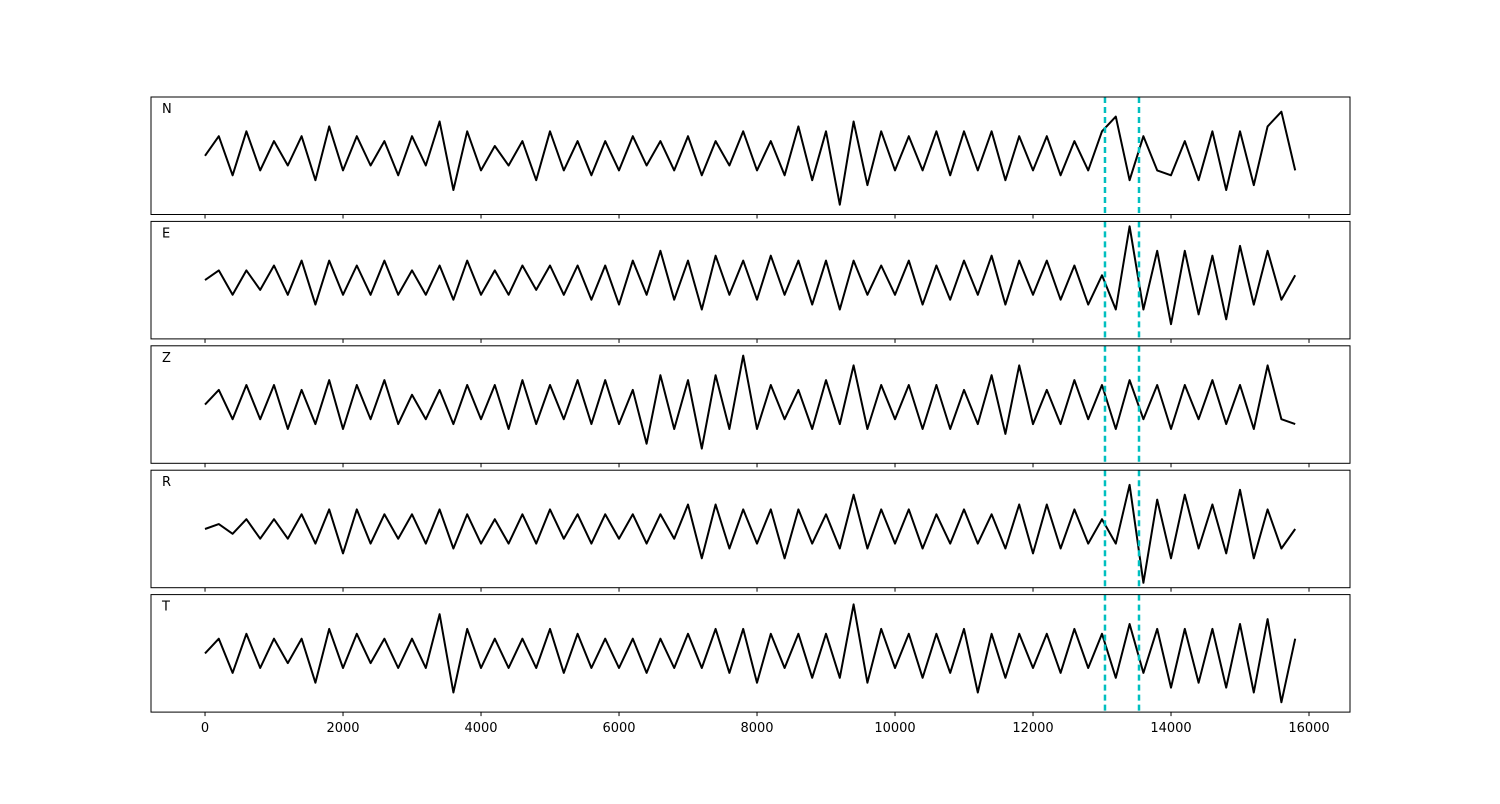 This screenshot has height=804, width=1500. I want to click on x-tick-label: 6000, so click(618, 728).